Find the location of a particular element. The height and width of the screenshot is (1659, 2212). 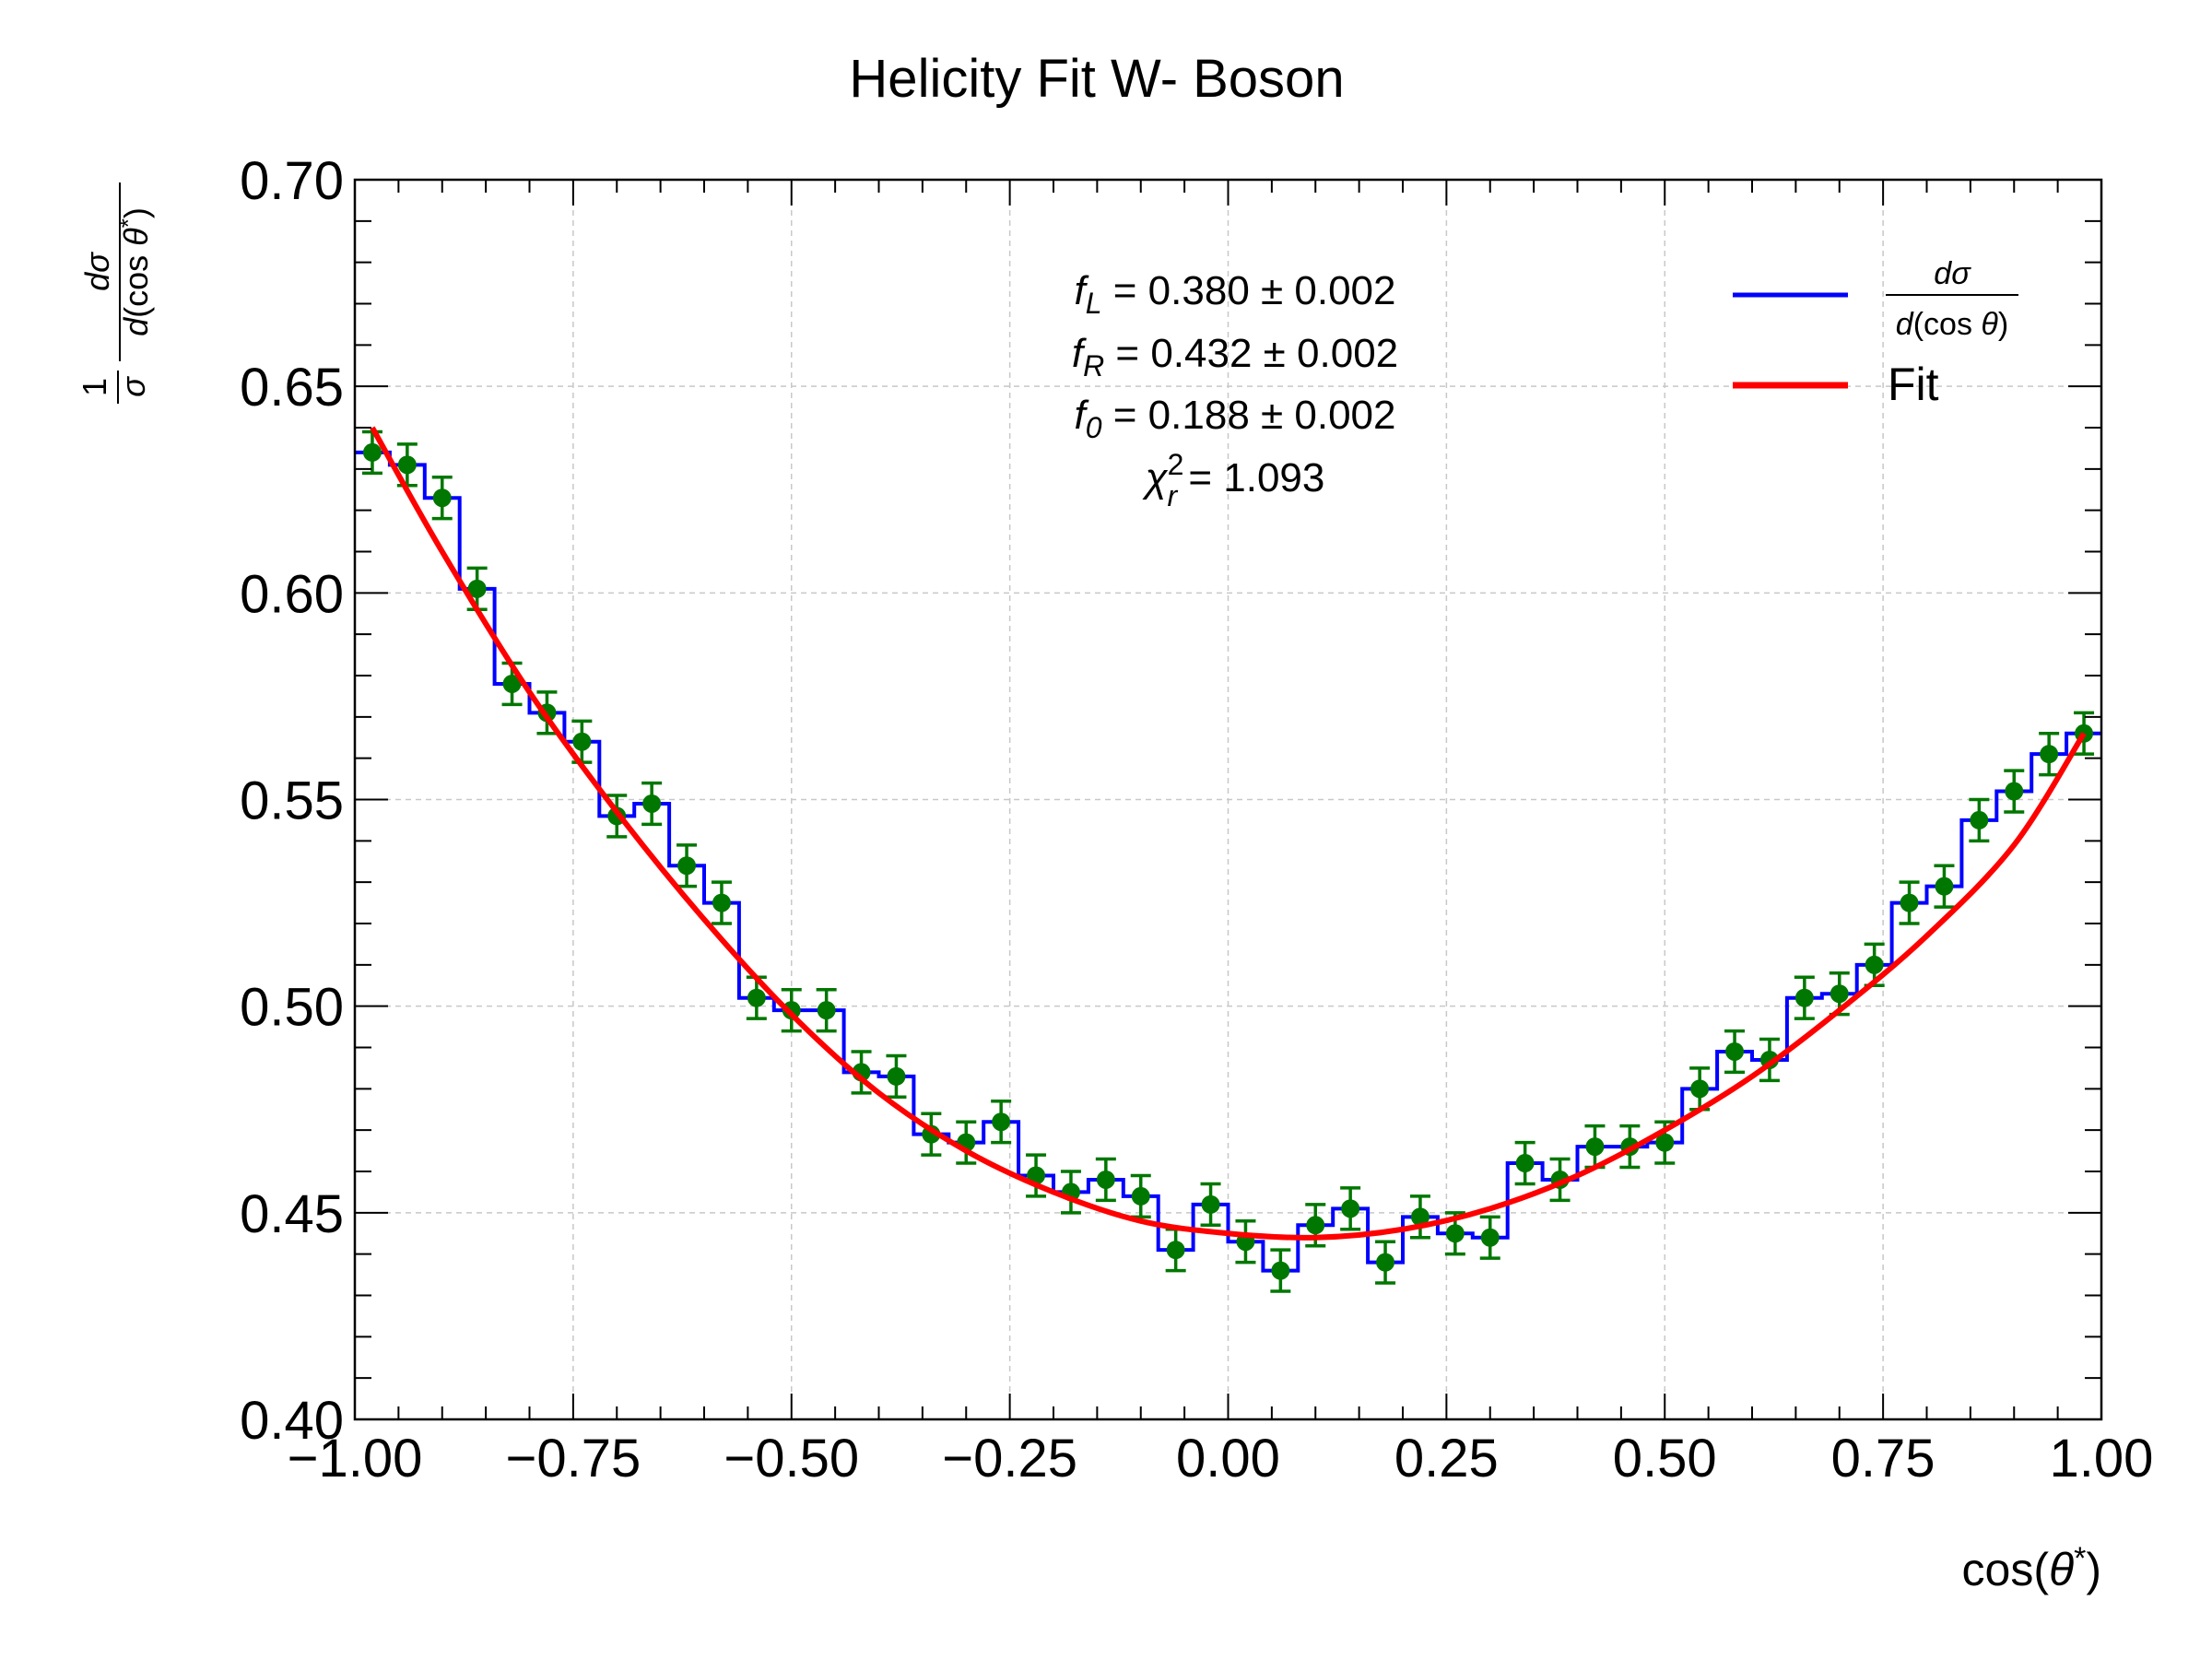

x-tick-label: −0.25 is located at coordinates (1009, 1458).